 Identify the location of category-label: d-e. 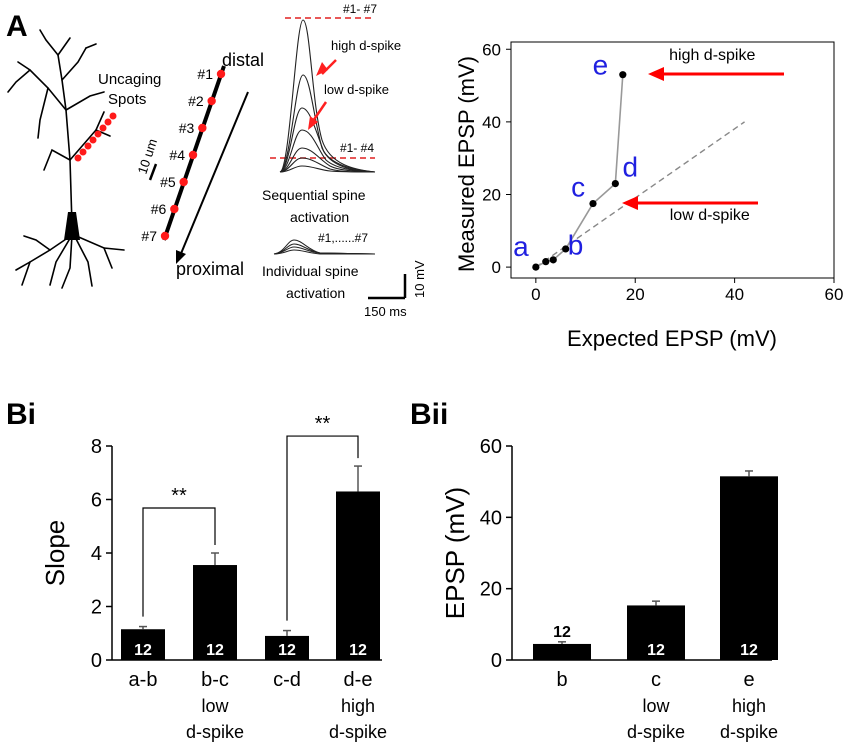
(358, 680).